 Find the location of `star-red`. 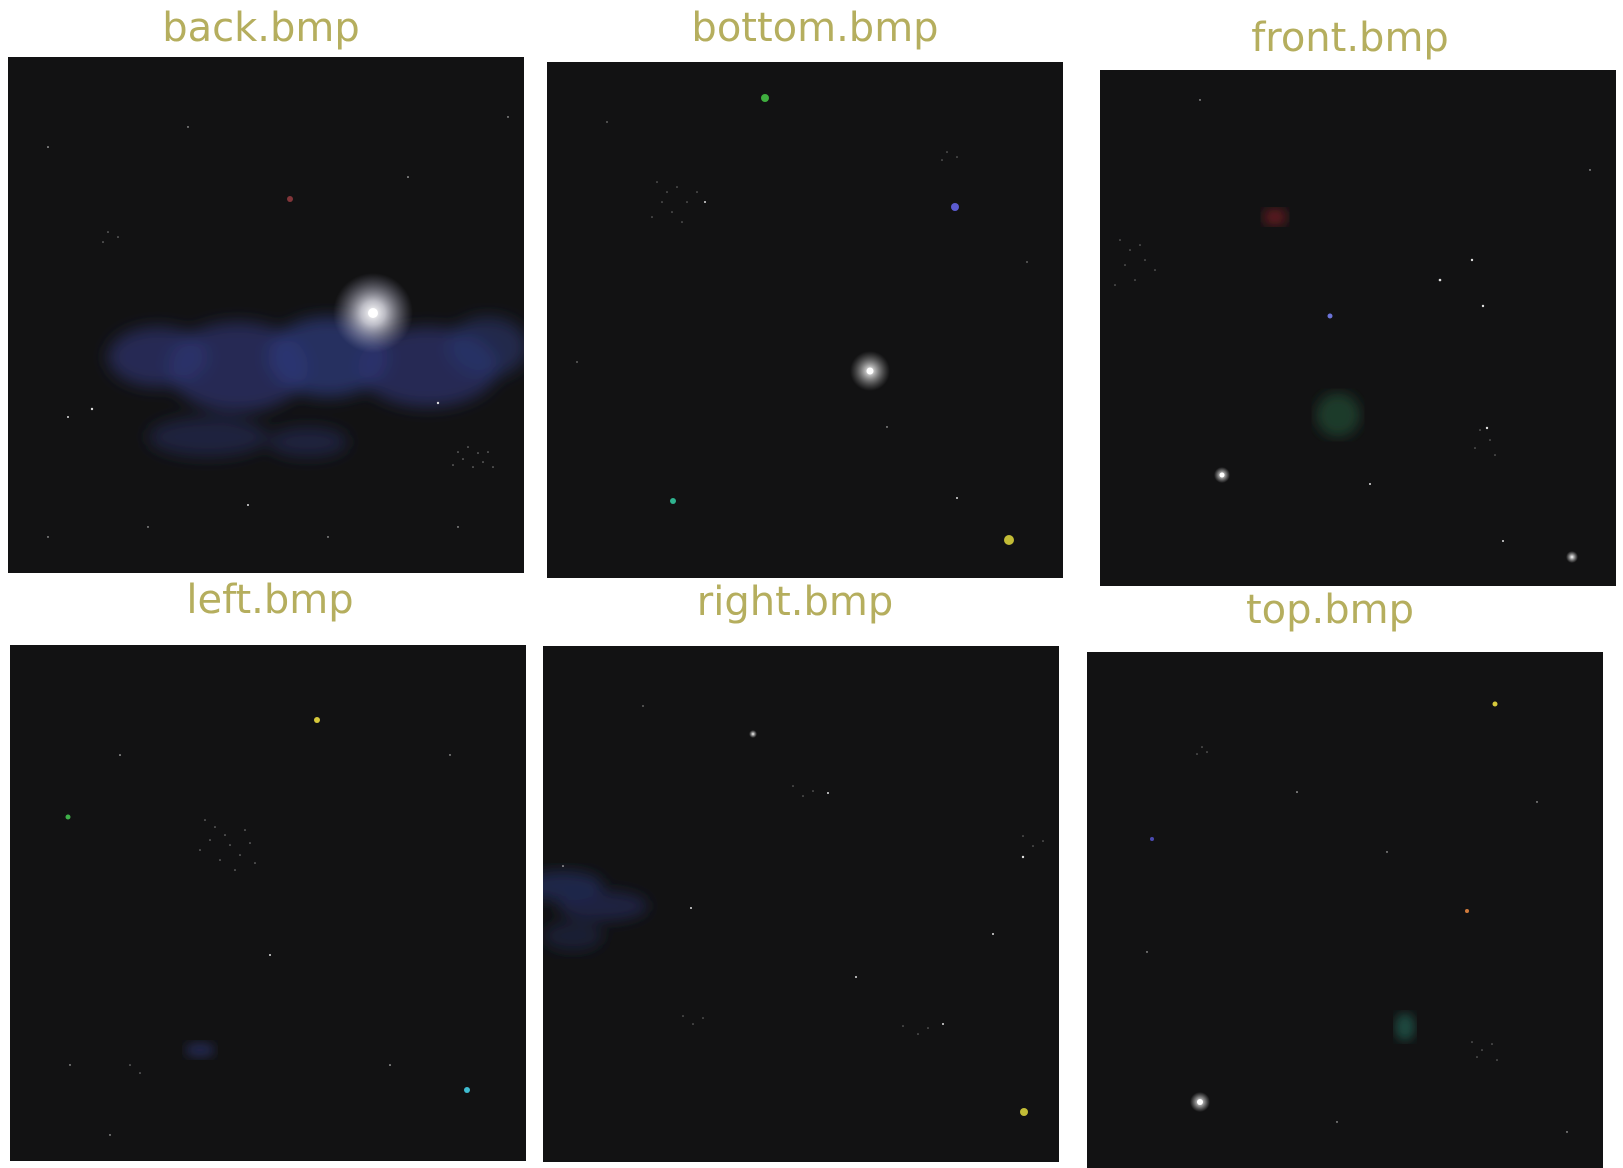

star-red is located at coordinates (290, 199).